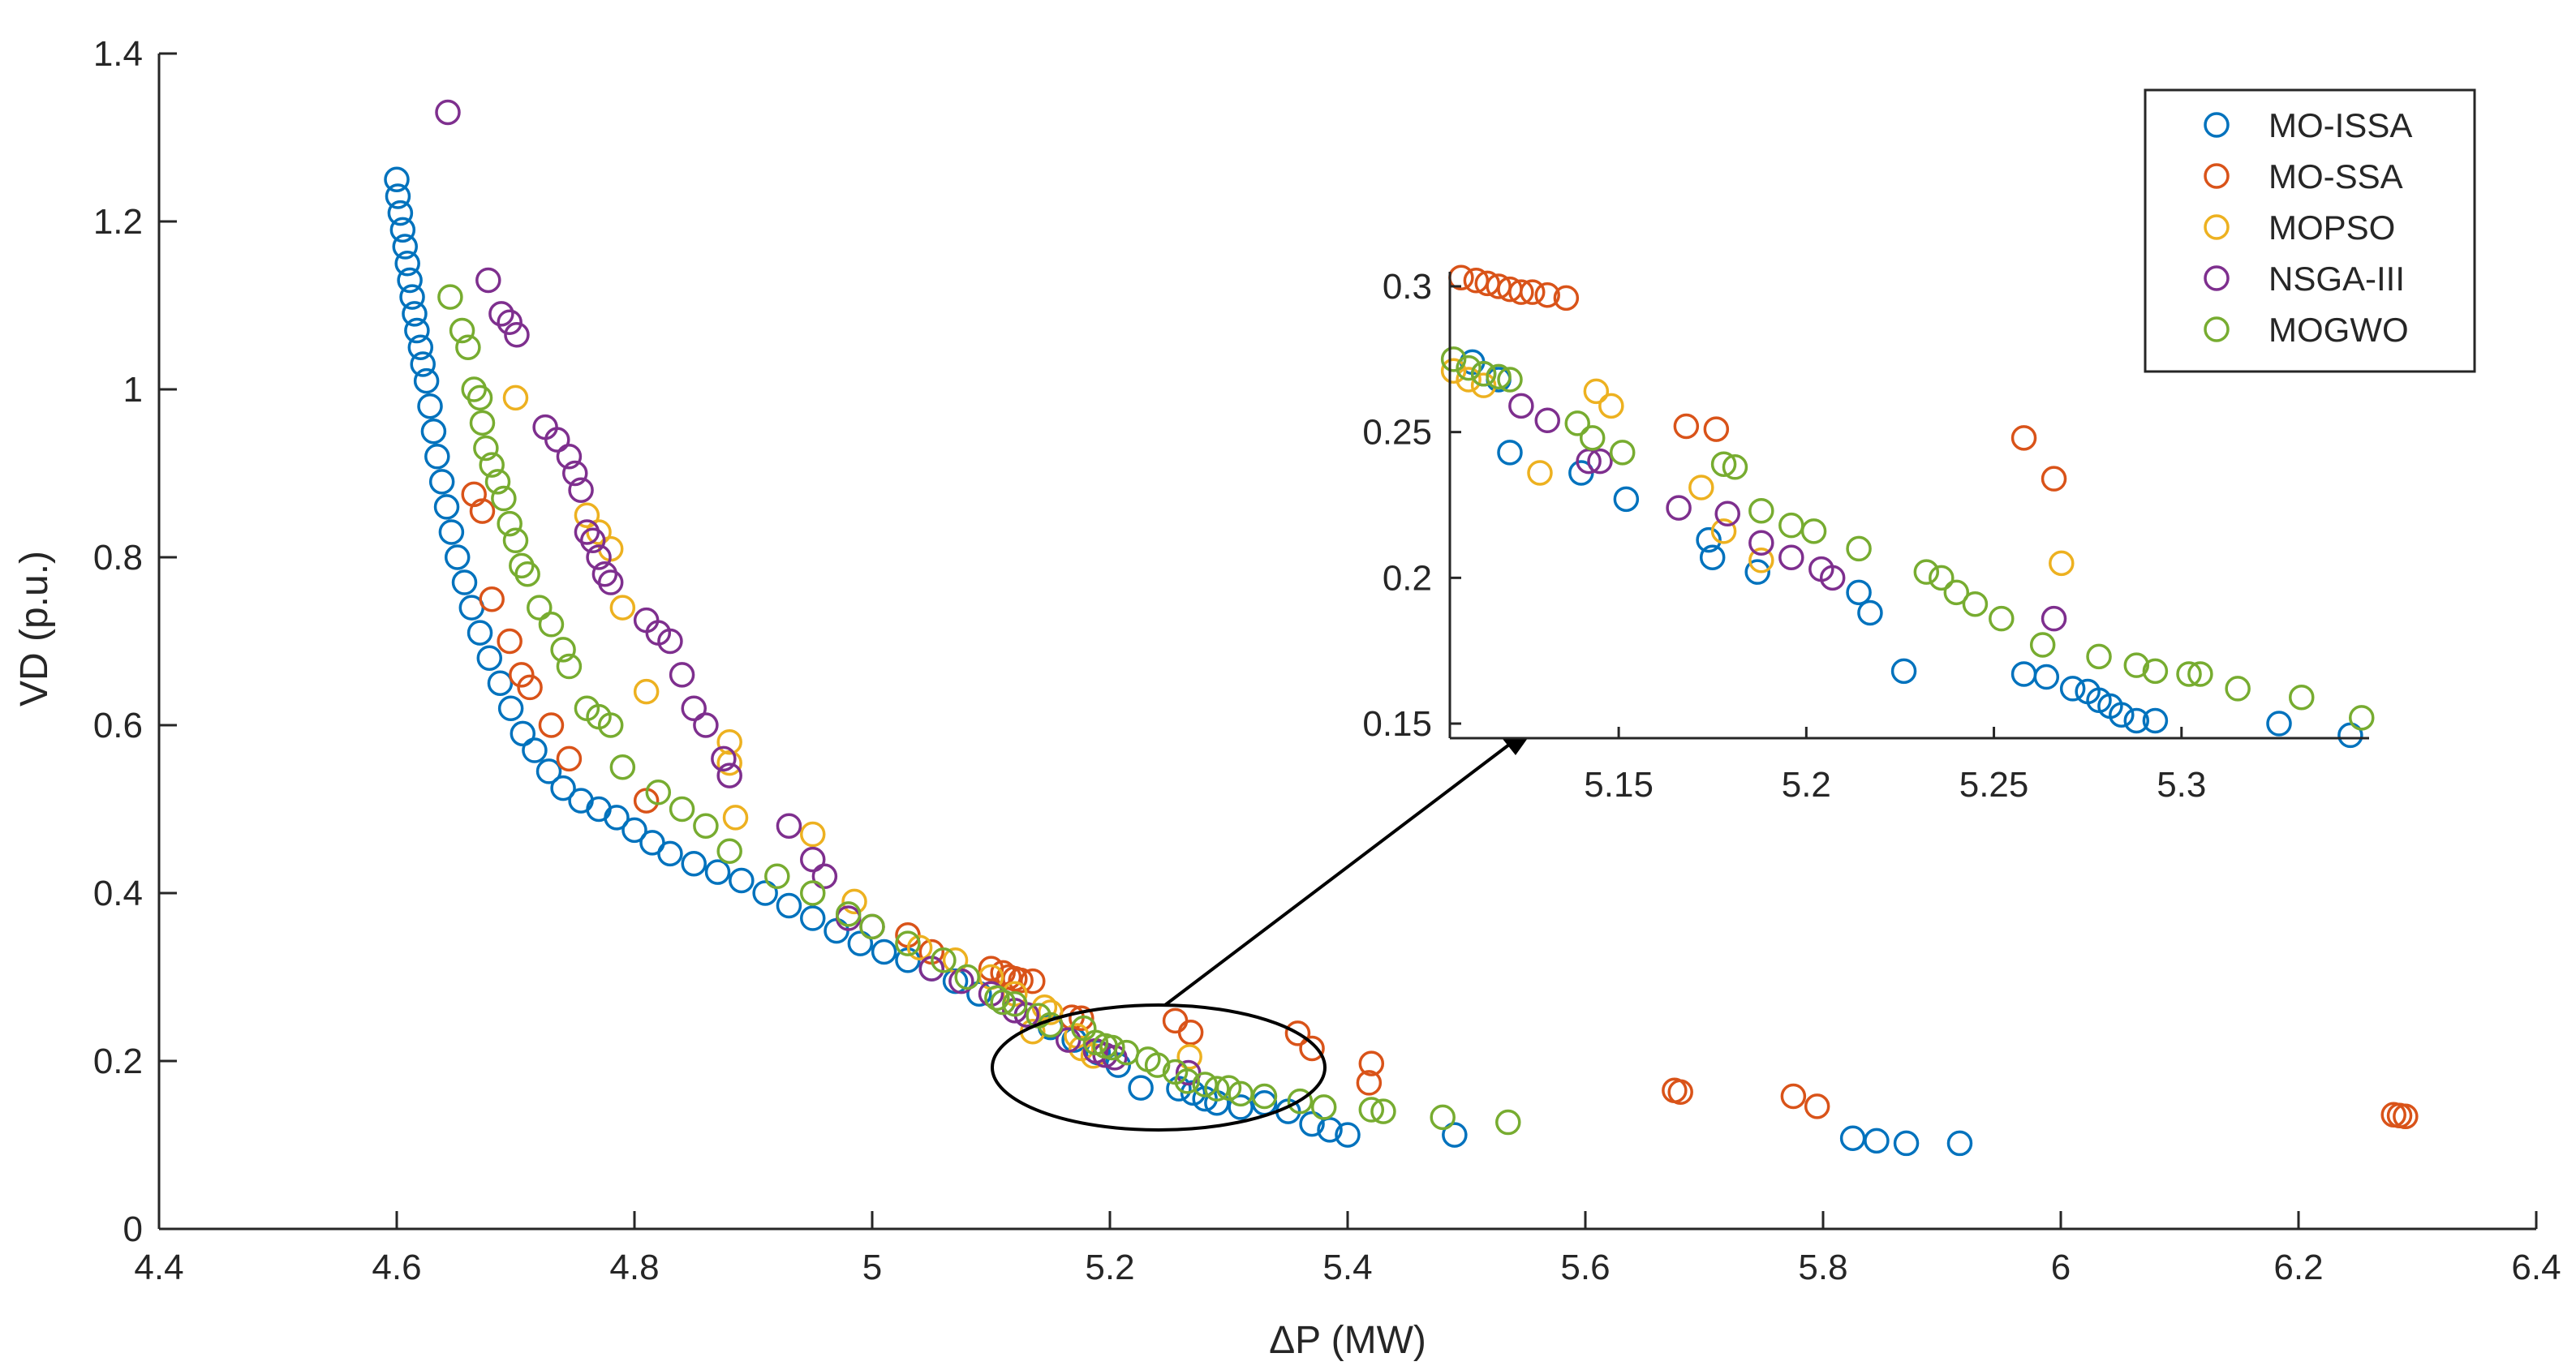  I want to click on legend: MO-ISSA MO-SSA MOPSO NSGA-III MOGWO, so click(2310, 231).